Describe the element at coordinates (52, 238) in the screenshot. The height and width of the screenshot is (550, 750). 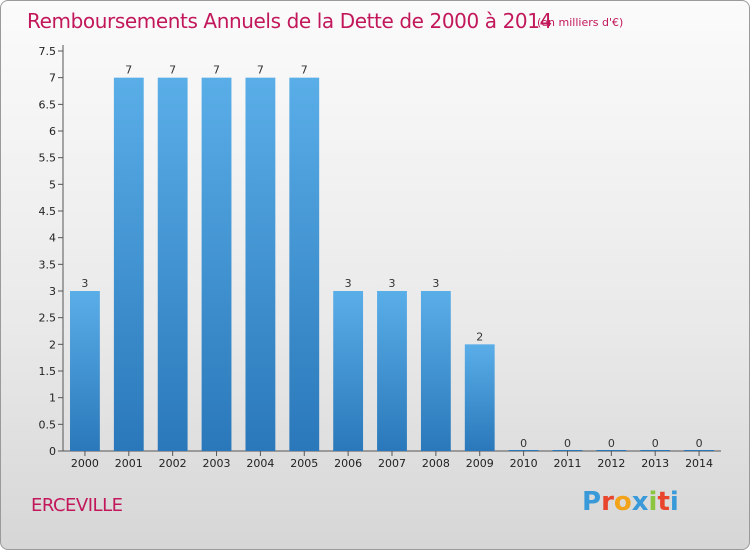
I see `y-tick-label: 4` at that location.